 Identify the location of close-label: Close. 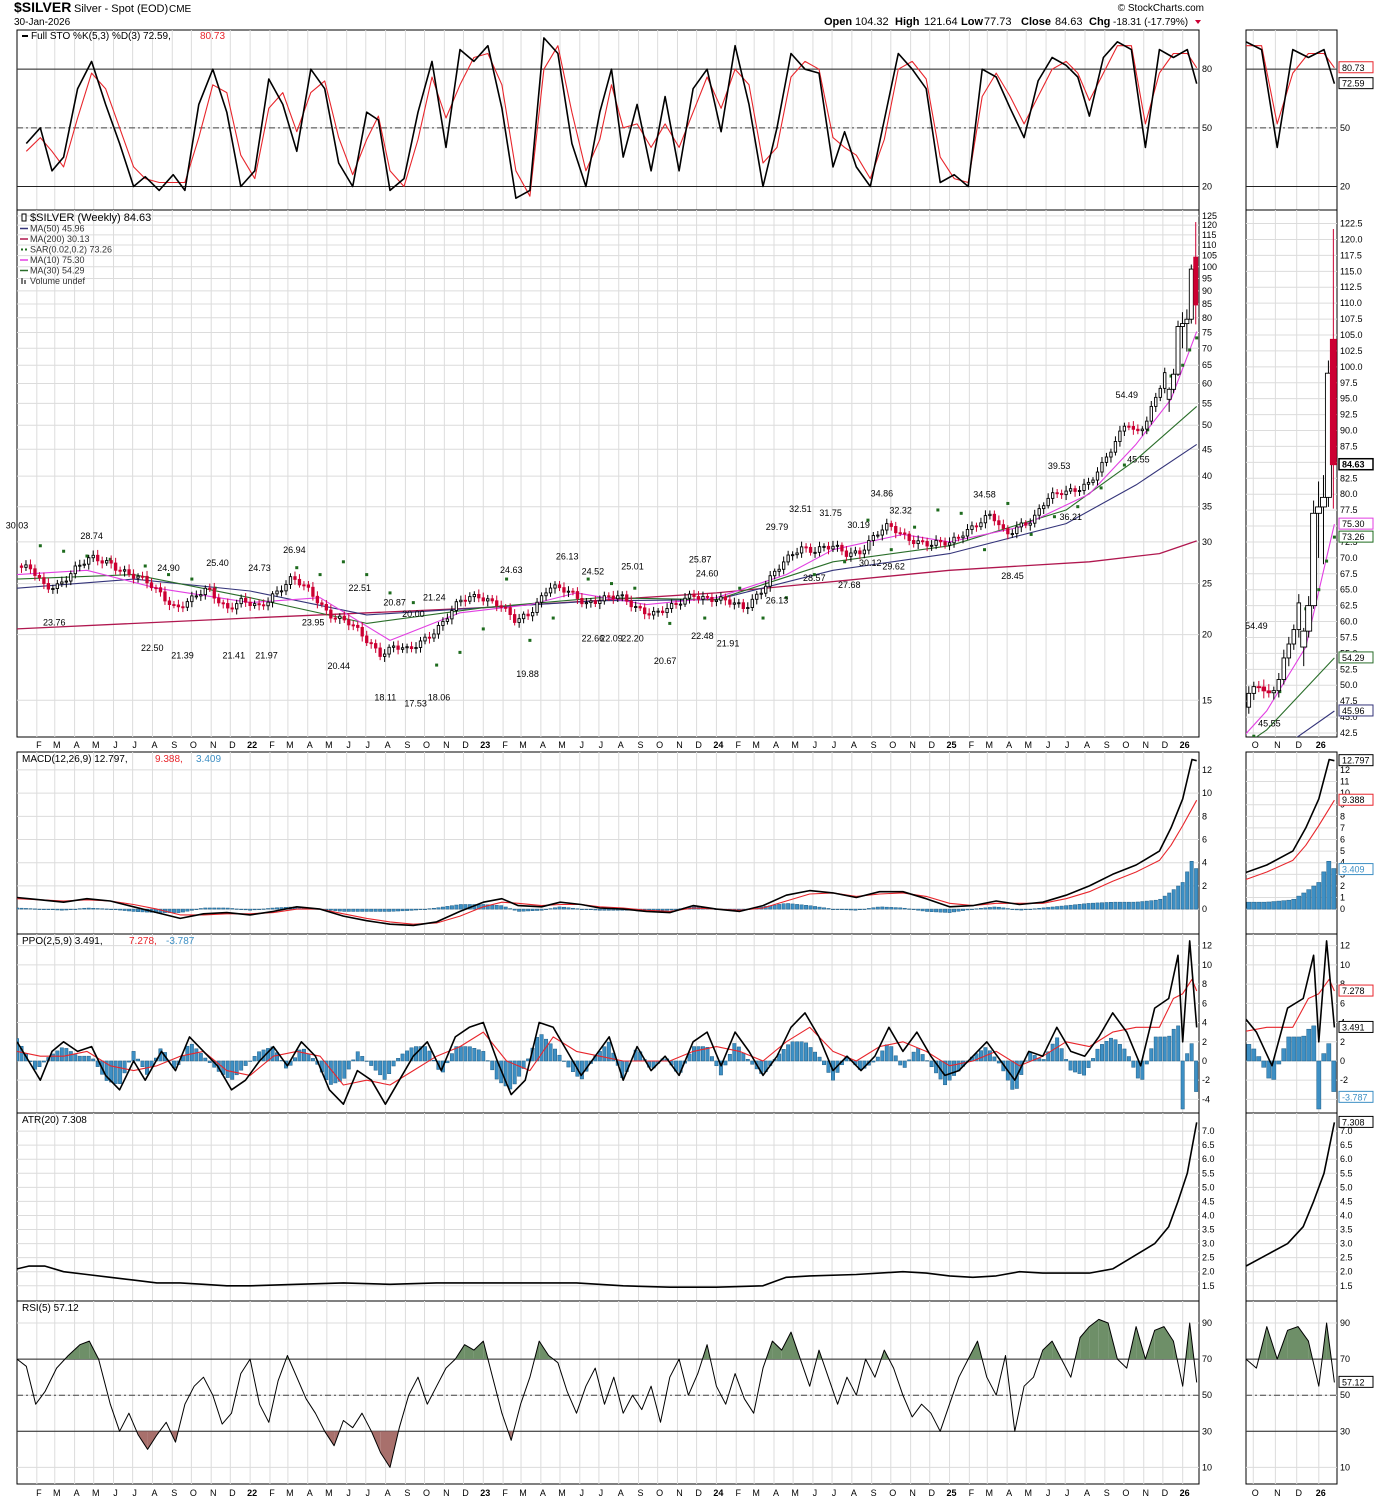
(1036, 22).